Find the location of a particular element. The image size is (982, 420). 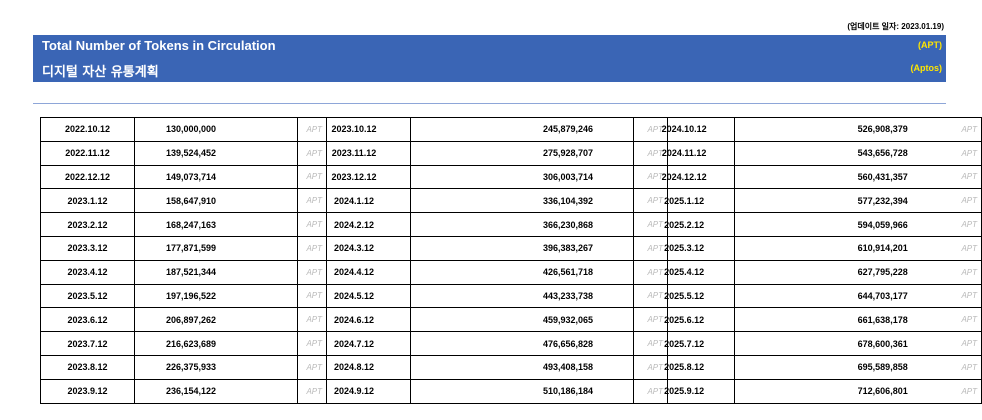

date-cell: 2025.1.12 is located at coordinates (684, 201).